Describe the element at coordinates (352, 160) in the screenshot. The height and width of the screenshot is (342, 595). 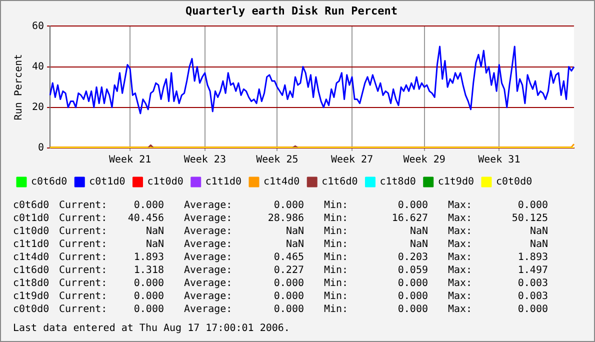
I see `x-tick-label: Week 27` at that location.